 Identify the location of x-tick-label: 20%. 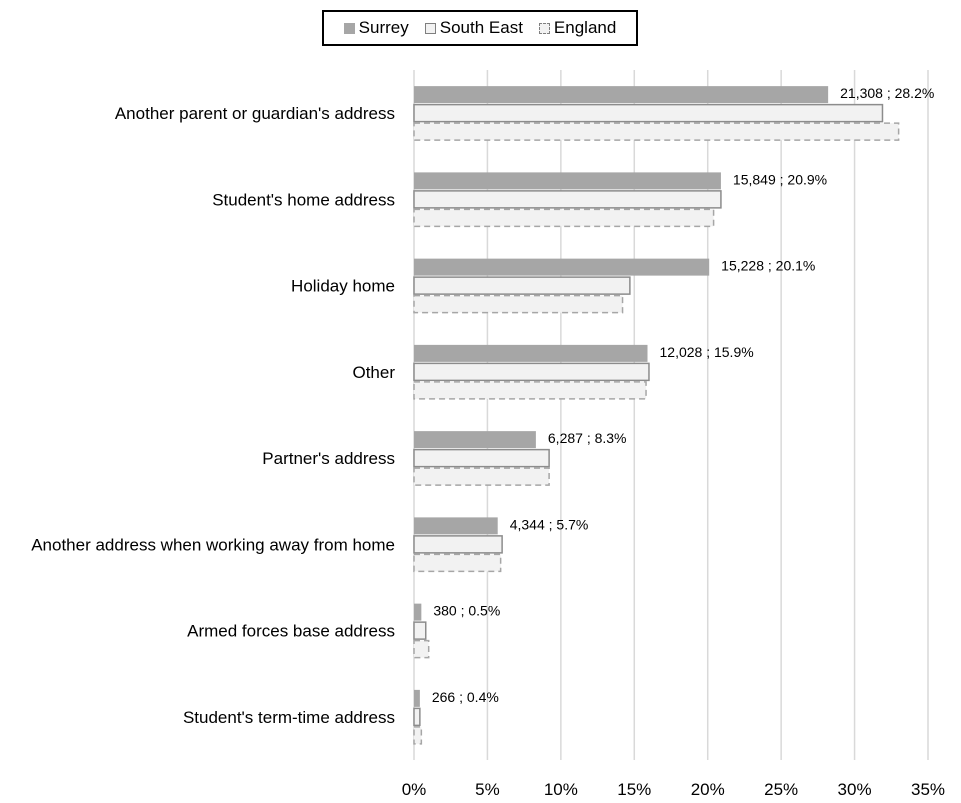
(708, 789).